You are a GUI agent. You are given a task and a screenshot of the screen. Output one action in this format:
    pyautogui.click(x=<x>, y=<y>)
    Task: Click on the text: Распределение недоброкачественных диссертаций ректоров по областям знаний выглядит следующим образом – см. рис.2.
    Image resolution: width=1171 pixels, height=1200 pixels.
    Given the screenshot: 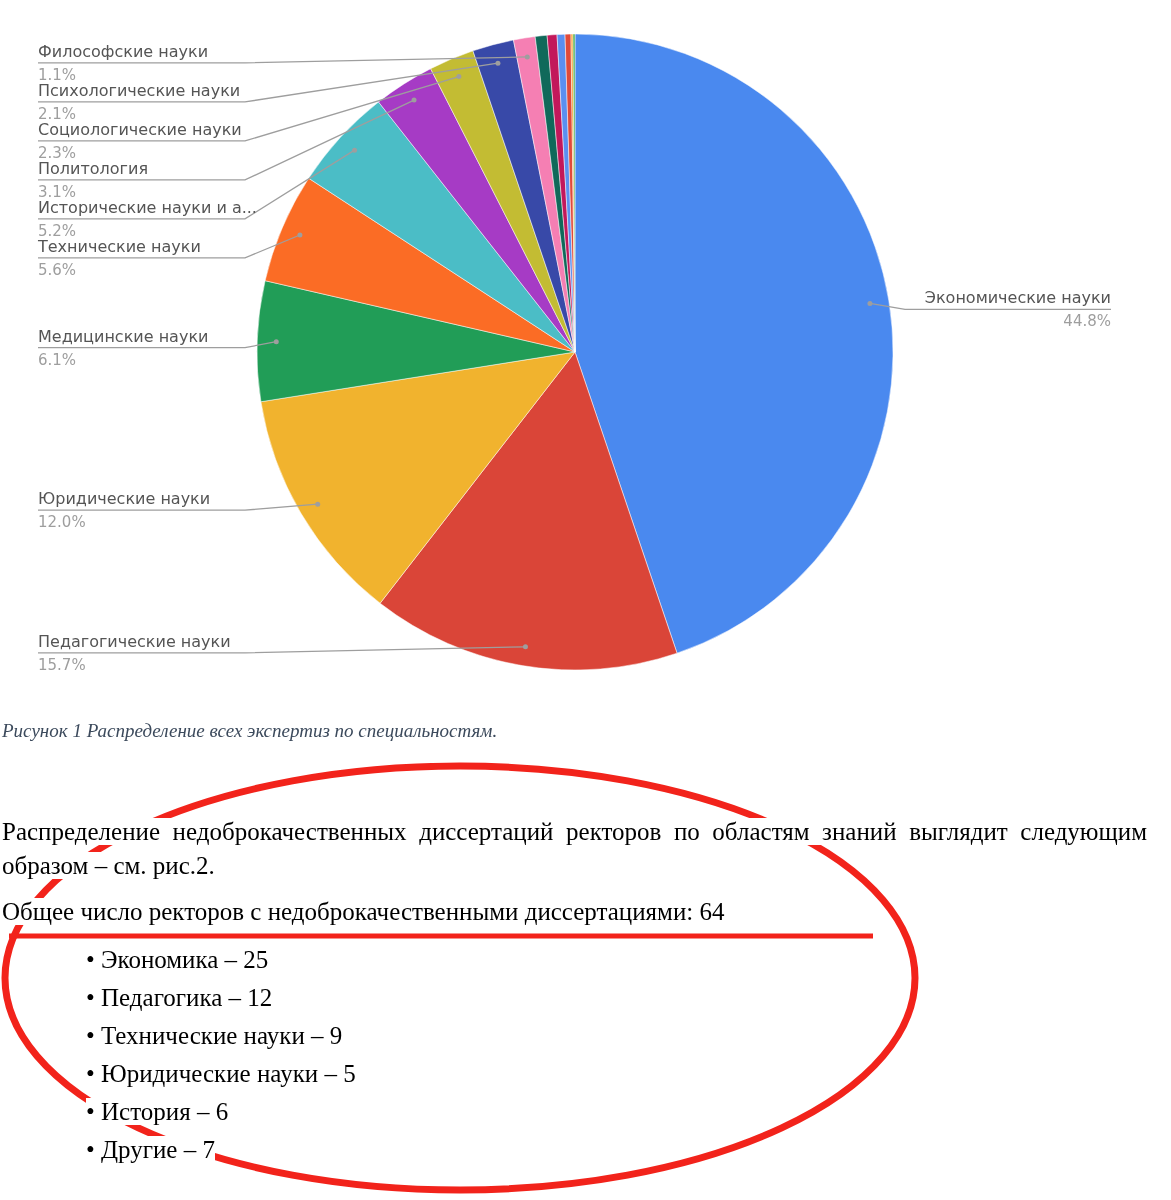 What is the action you would take?
    pyautogui.click(x=574, y=848)
    